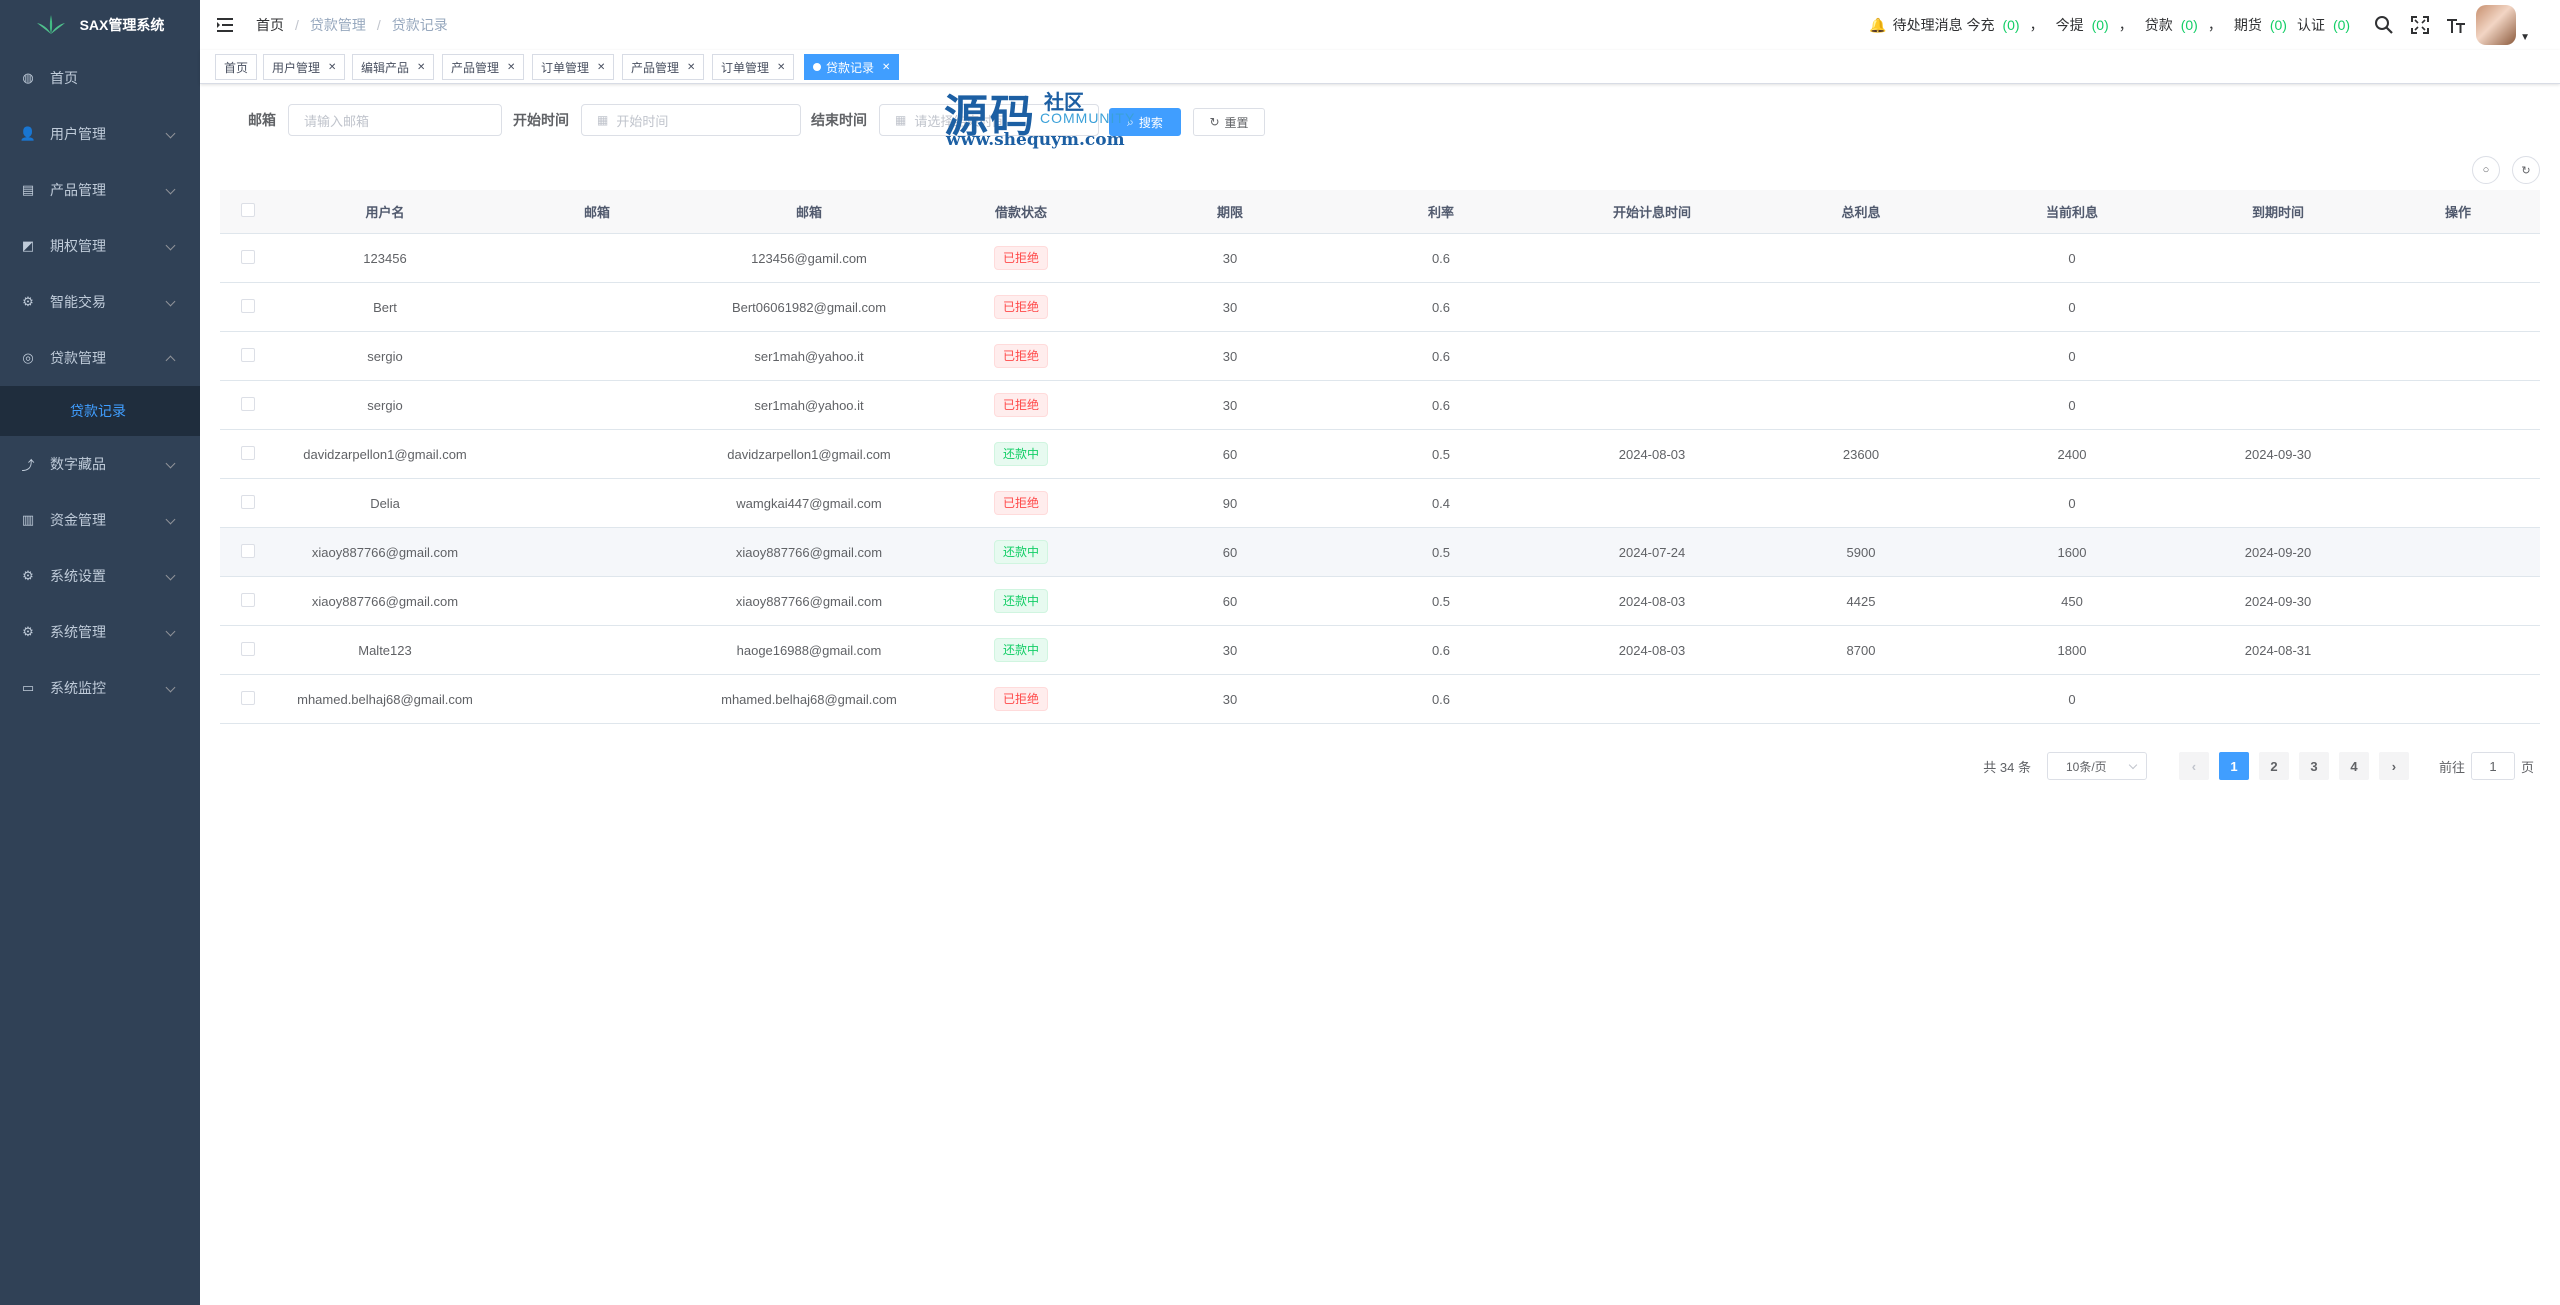  What do you see at coordinates (541, 120) in the screenshot?
I see `start-time-label: 开始时间` at bounding box center [541, 120].